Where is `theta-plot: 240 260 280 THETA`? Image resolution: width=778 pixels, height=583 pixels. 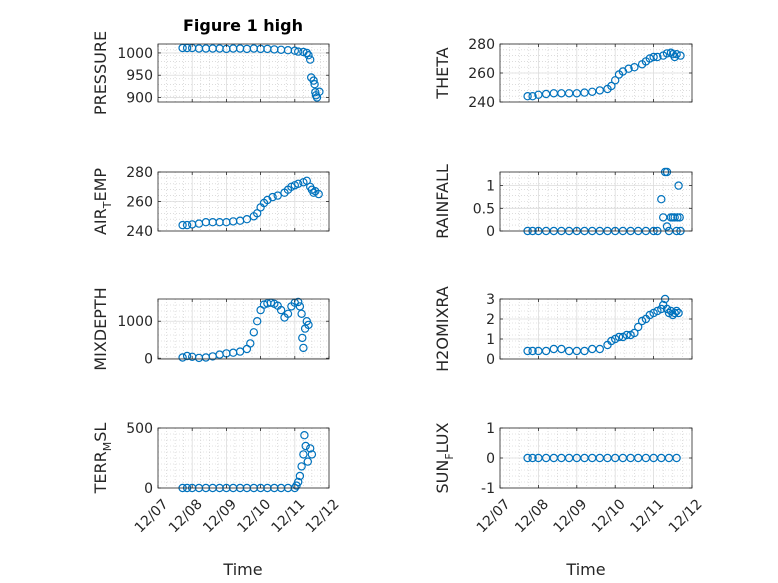
theta-plot: 240 260 280 THETA is located at coordinates (563, 74).